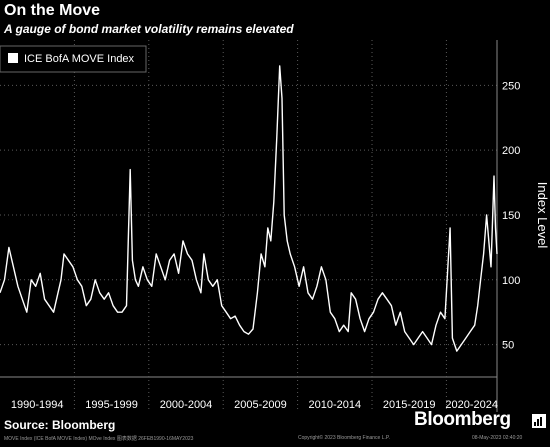 The height and width of the screenshot is (447, 550). Describe the element at coordinates (52, 10) in the screenshot. I see `chart-title: On the Move` at that location.